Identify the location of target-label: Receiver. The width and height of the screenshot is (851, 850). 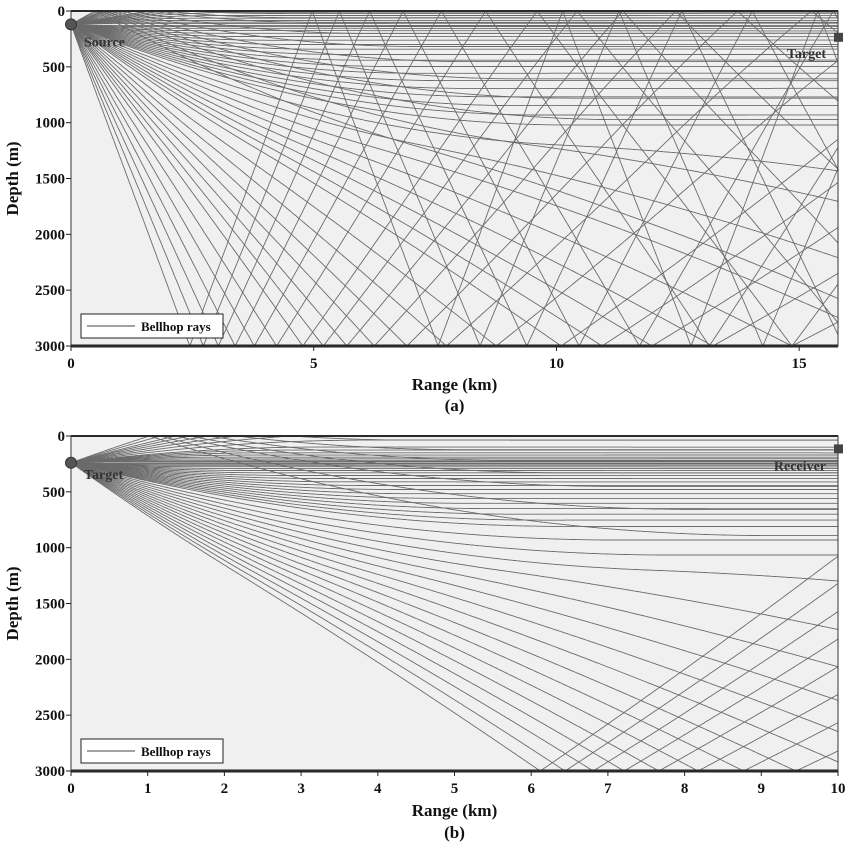
(800, 466).